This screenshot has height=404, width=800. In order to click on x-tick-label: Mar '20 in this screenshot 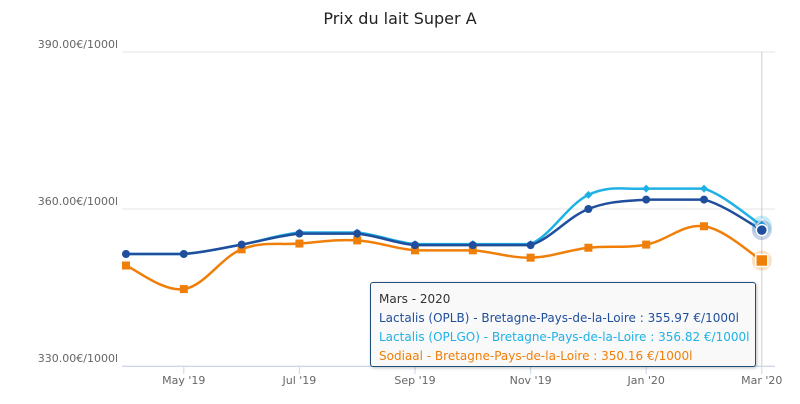, I will do `click(761, 380)`.